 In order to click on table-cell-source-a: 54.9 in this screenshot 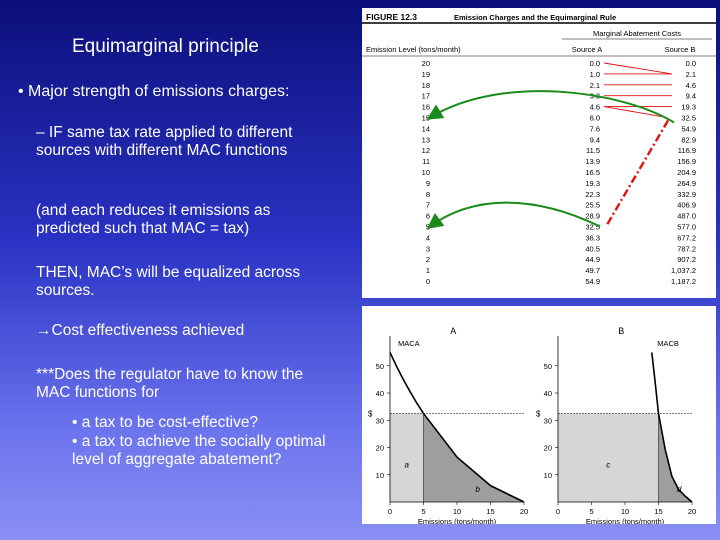, I will do `click(592, 281)`.